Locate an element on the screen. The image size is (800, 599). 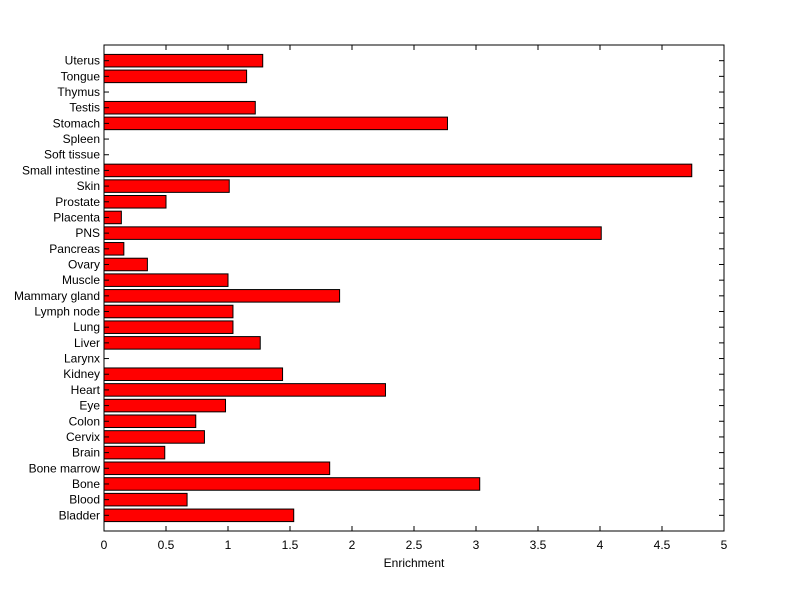
y-tick-label: PNS is located at coordinates (87, 233).